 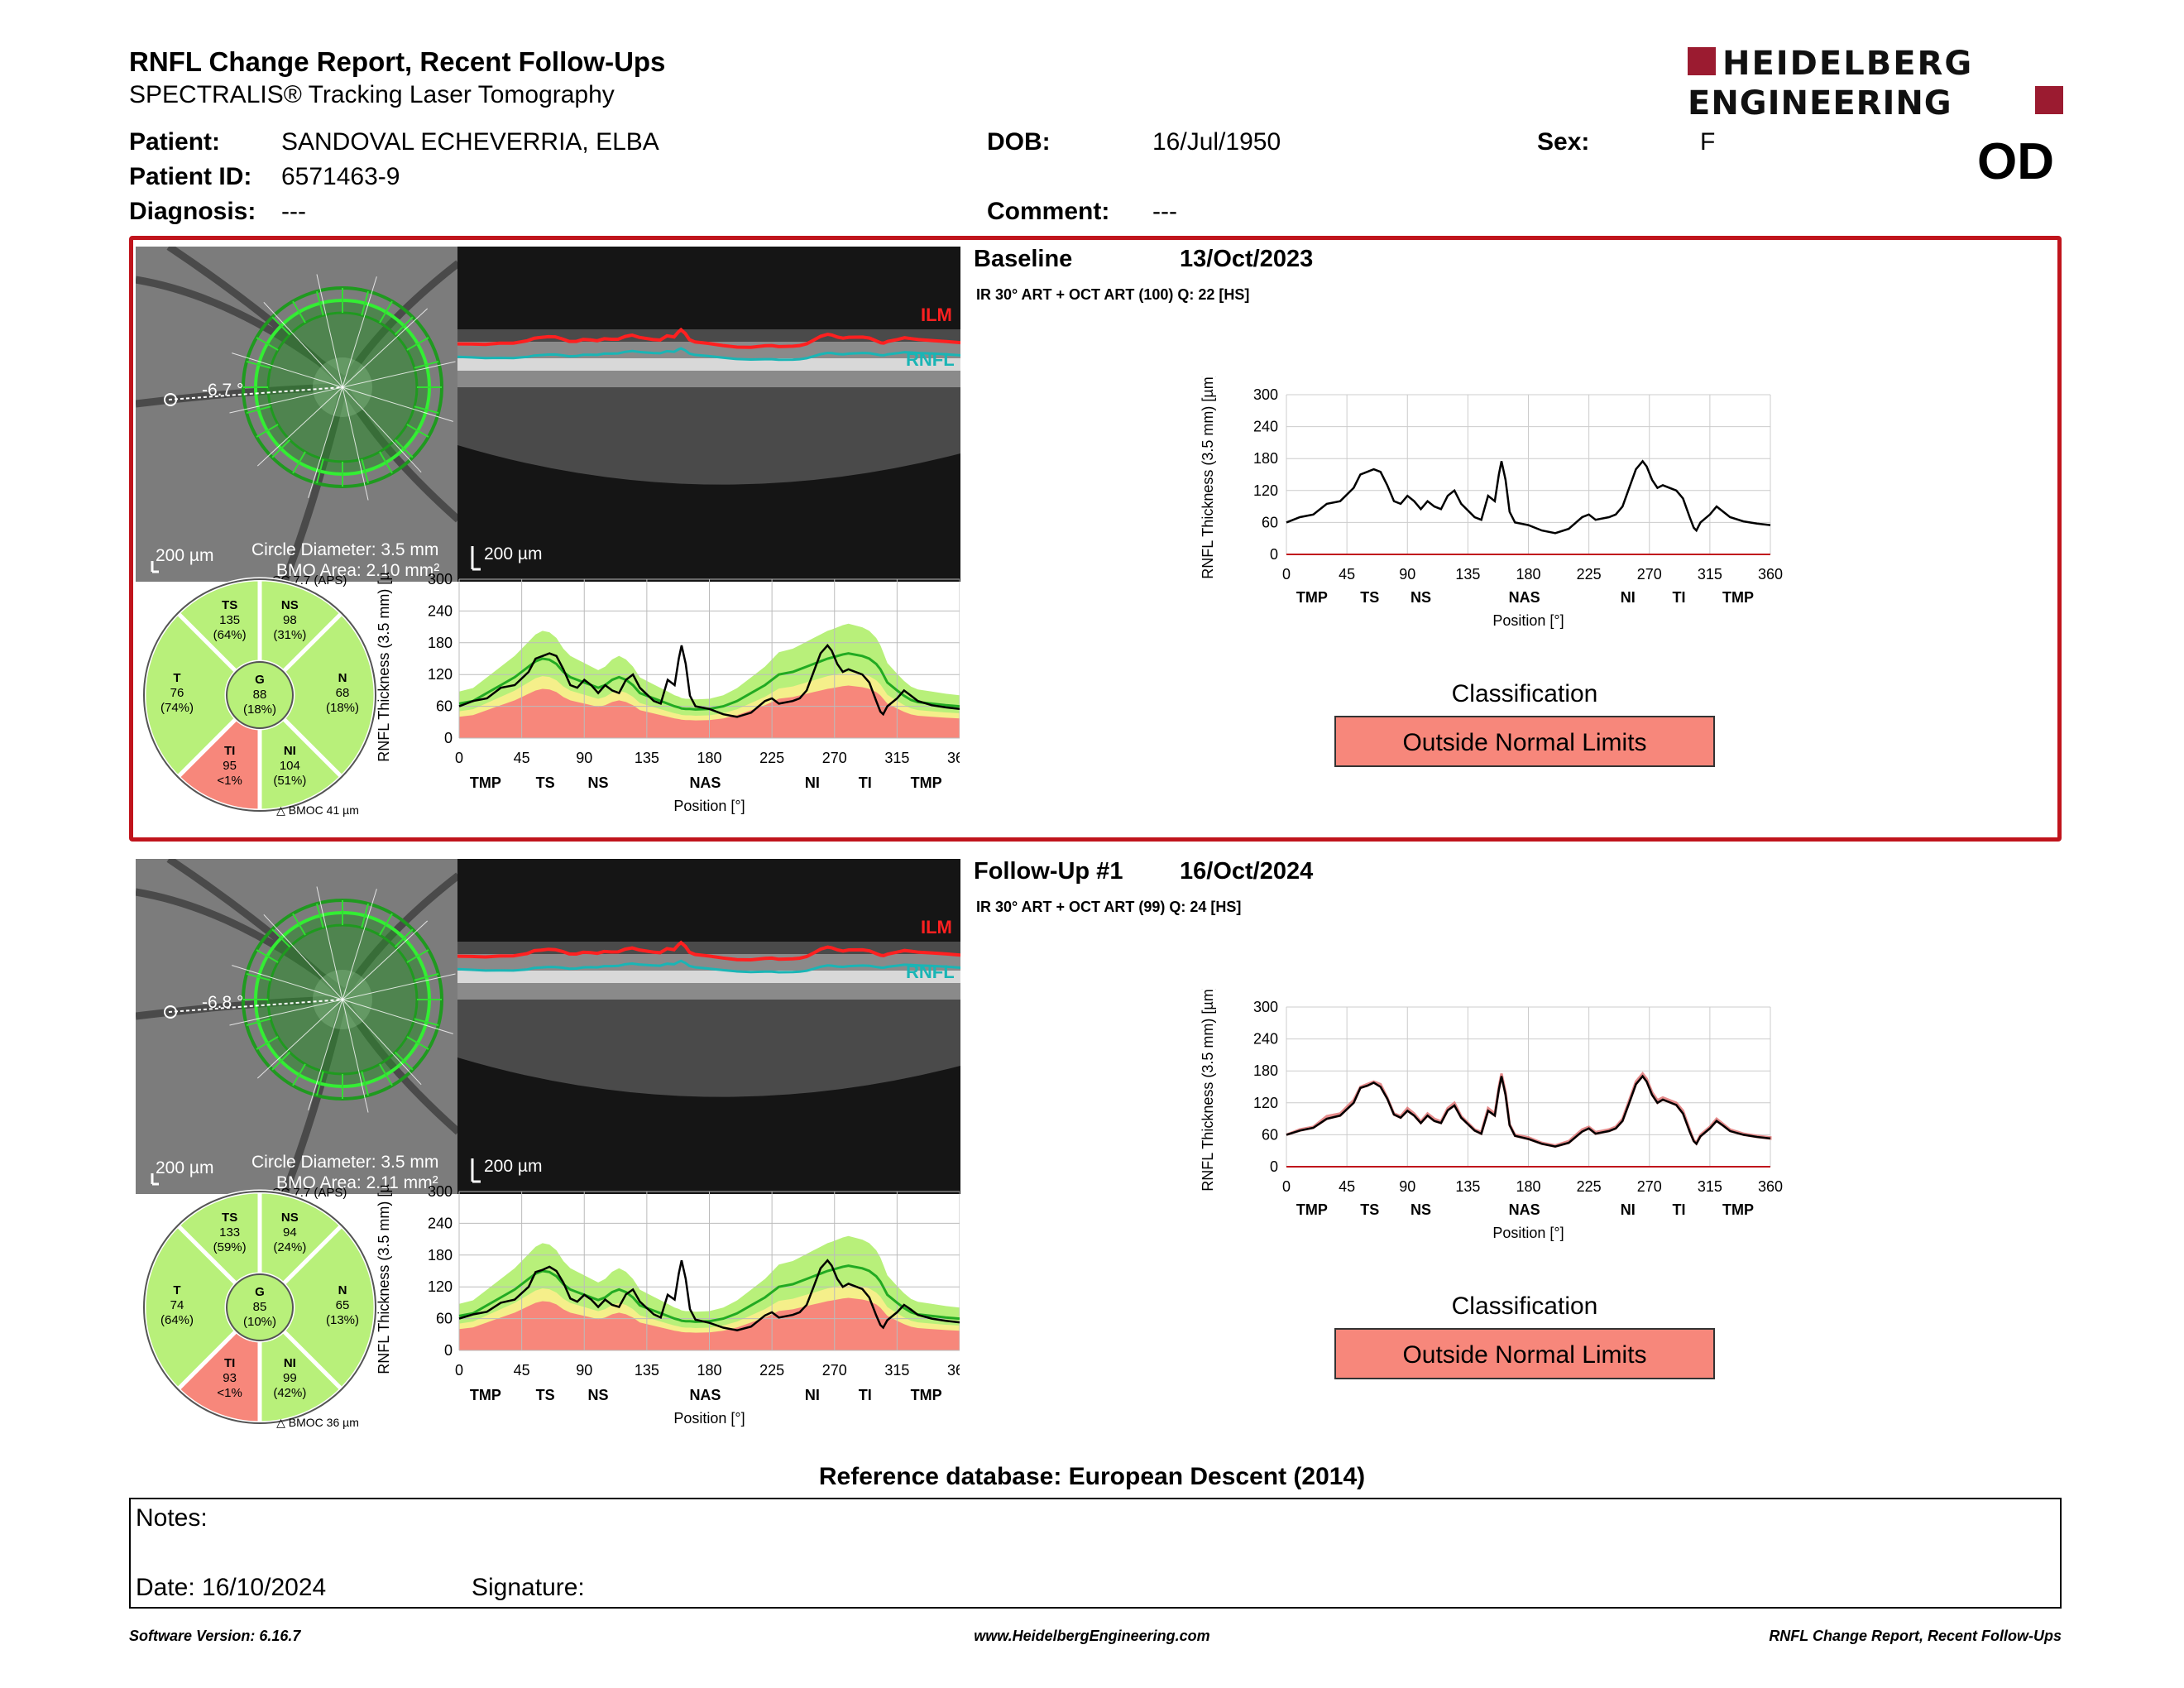 What do you see at coordinates (175, 142) in the screenshot?
I see `patient-label: Patient:` at bounding box center [175, 142].